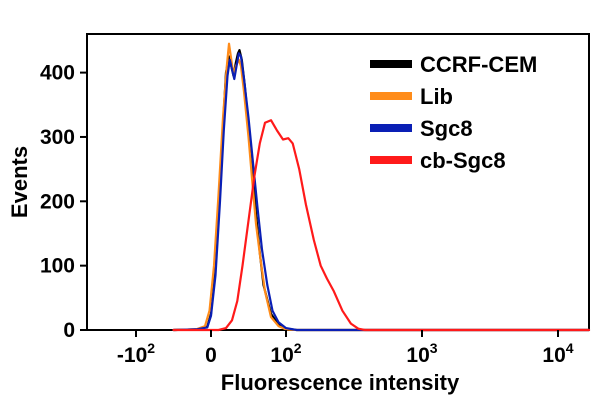  What do you see at coordinates (463, 160) in the screenshot?
I see `legend-label-cb-sgc8: cb-Sgc8` at bounding box center [463, 160].